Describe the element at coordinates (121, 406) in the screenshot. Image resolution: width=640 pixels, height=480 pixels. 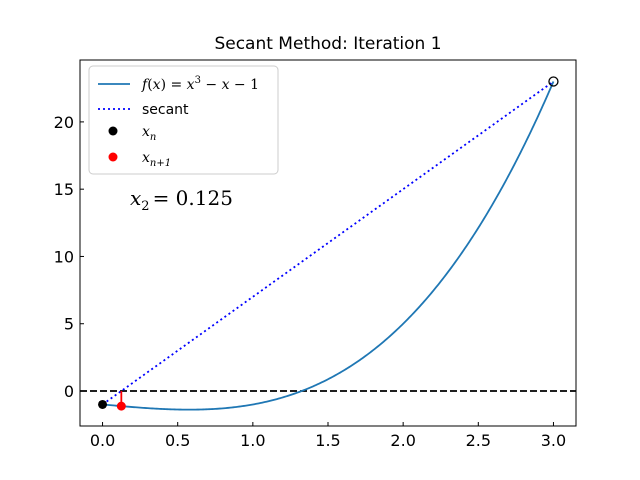
I see `xn1-point` at that location.